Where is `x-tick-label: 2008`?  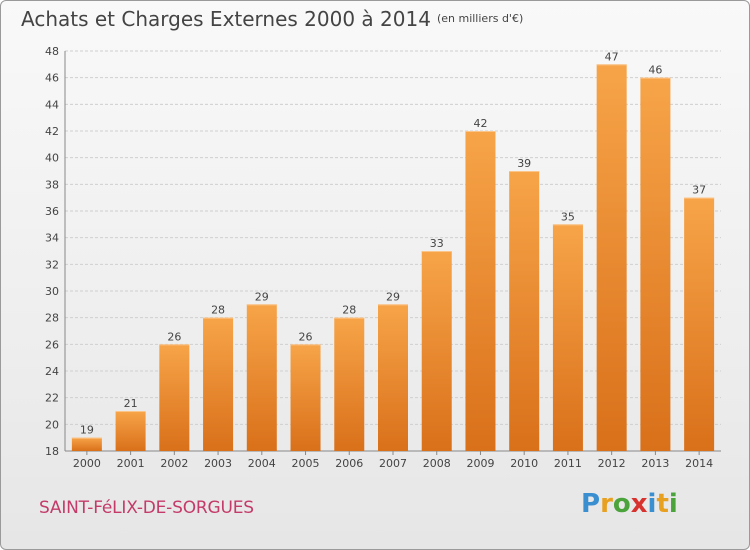 x-tick-label: 2008 is located at coordinates (437, 463).